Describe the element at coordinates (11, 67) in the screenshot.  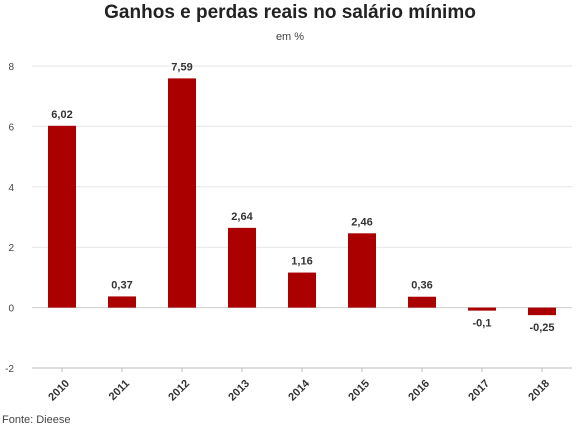
I see `y-tick-label: 8` at that location.